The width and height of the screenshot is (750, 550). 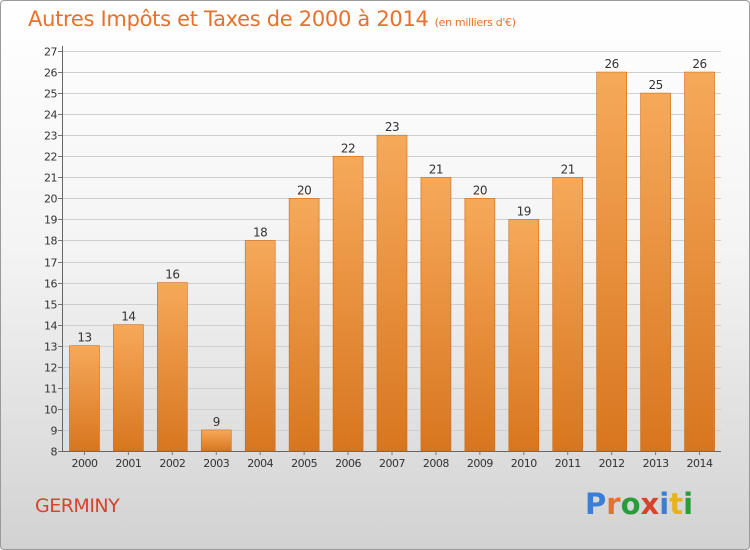 What do you see at coordinates (216, 422) in the screenshot?
I see `data-label: 9` at bounding box center [216, 422].